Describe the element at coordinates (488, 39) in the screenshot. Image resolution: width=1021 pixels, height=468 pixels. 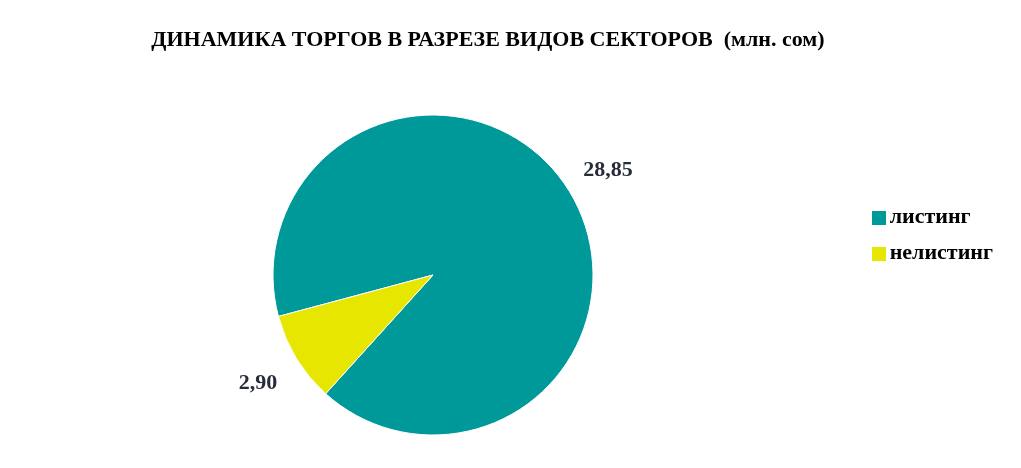
I see `chart-title: ДИНАМИКА ТОРГОВ В РАЗРЕЗЕ ВИДОВ СЕКТОРОВ (млн. сом)` at that location.